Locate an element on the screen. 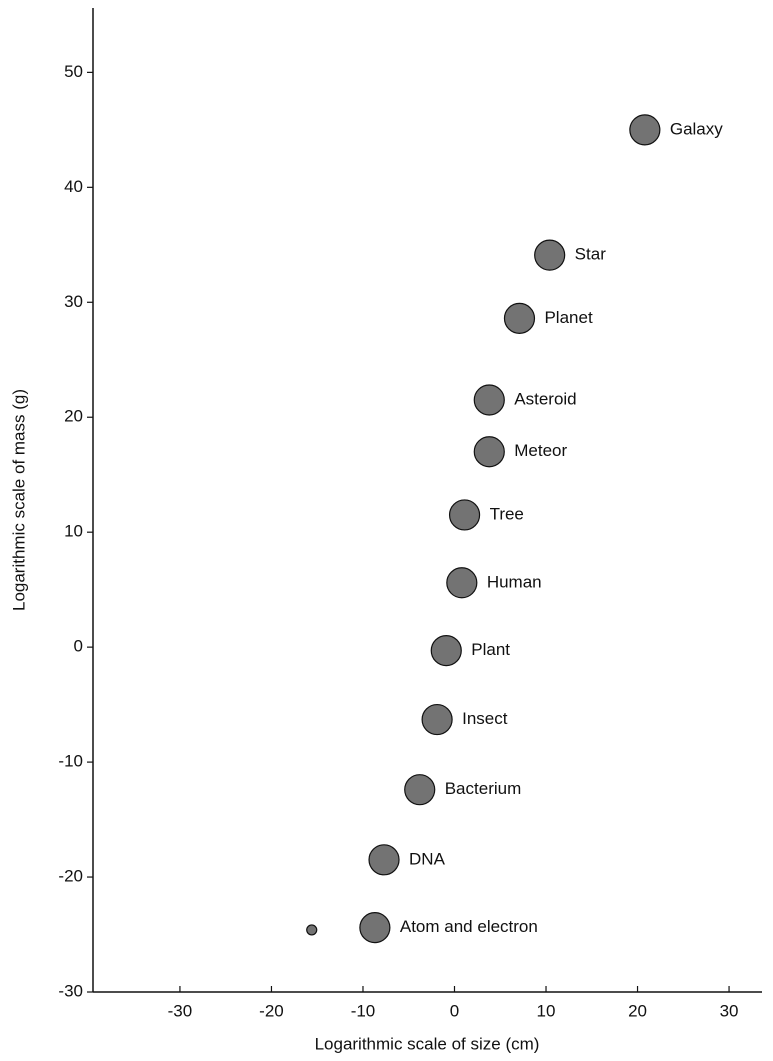 The image size is (773, 1061). object-label: Human is located at coordinates (514, 581).